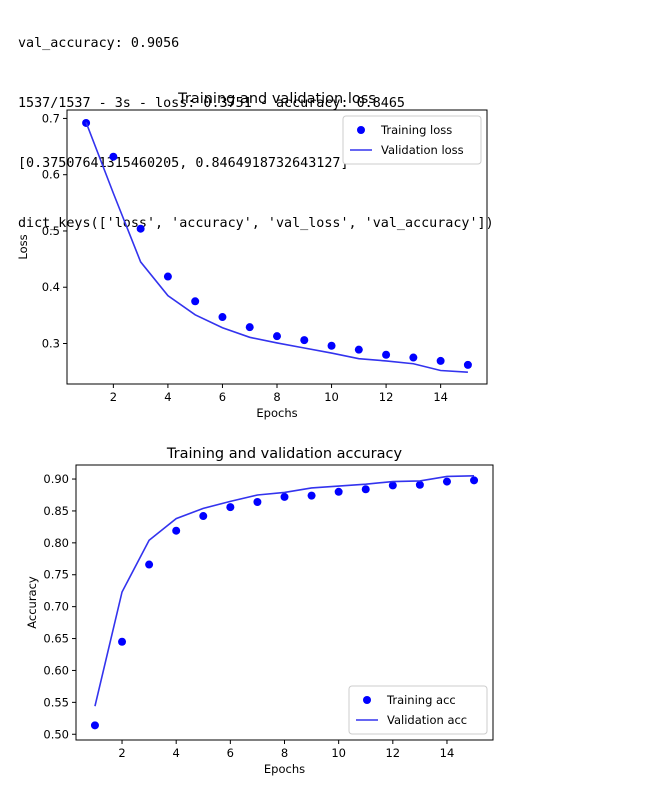  Describe the element at coordinates (51, 231) in the screenshot. I see `y-tick-label: 0.5` at that location.